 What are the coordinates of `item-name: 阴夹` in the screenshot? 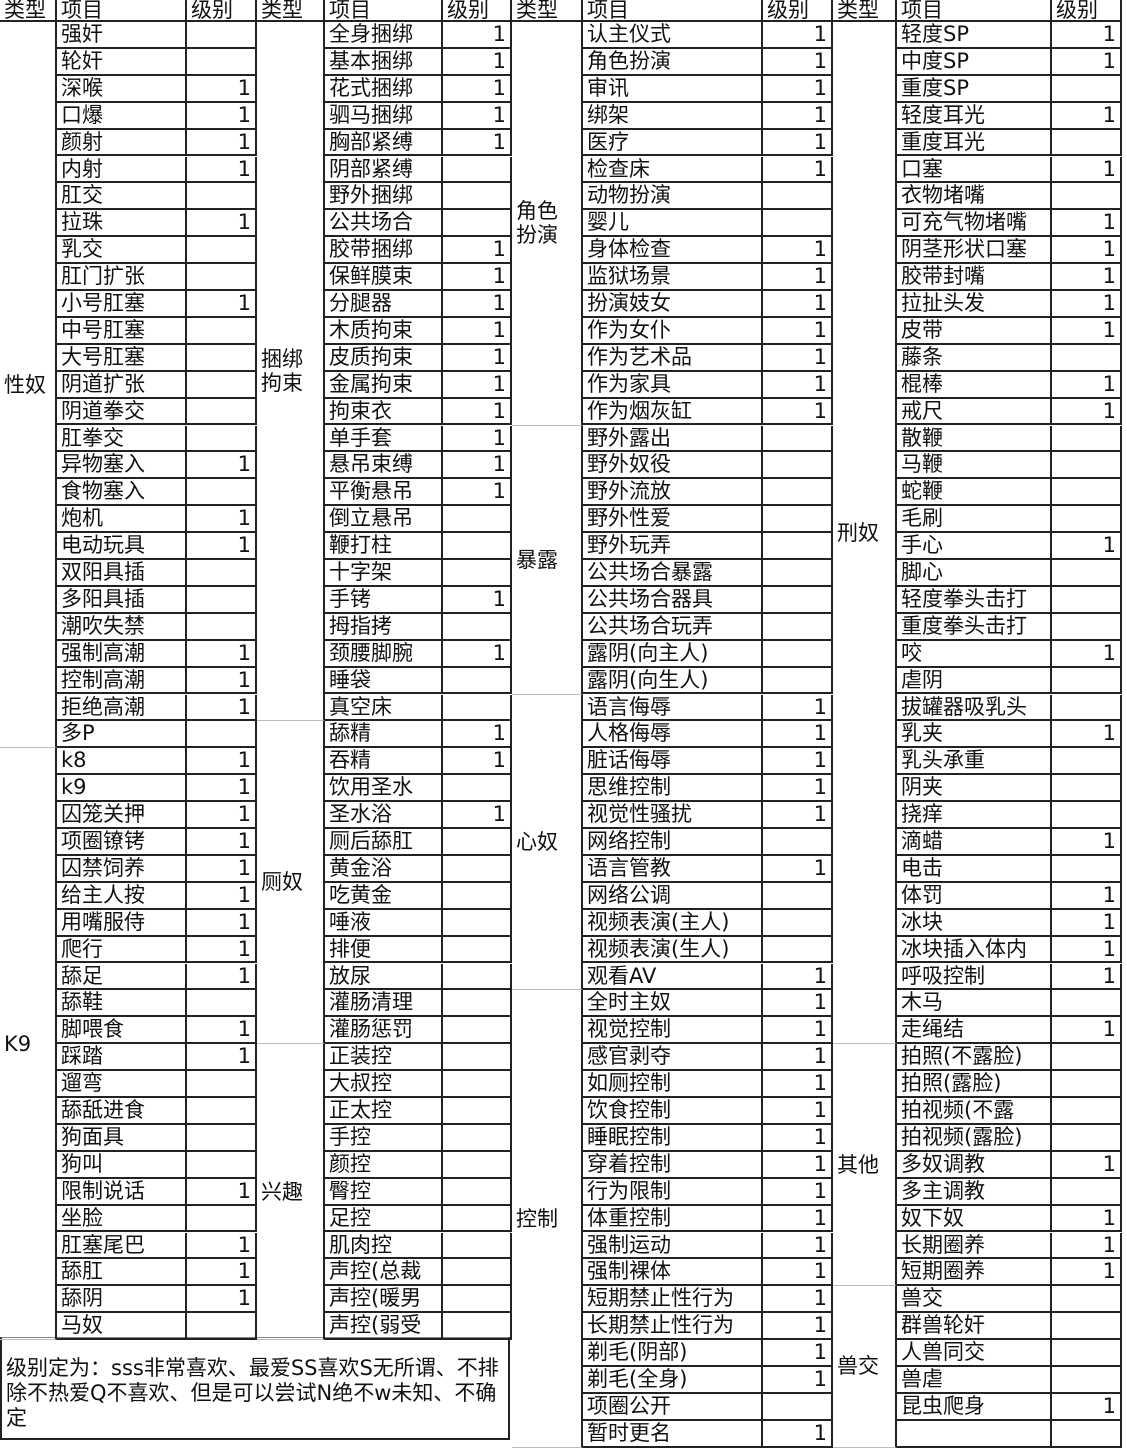 It's located at (974, 789).